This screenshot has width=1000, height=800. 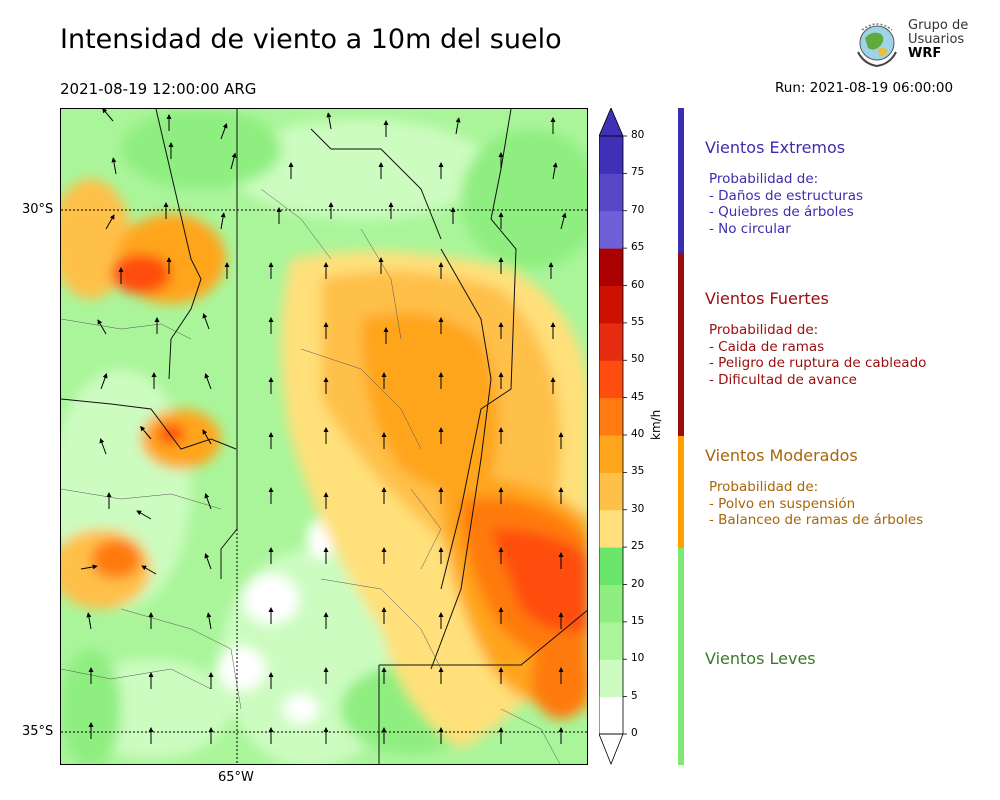 I want to click on colorbar, so click(x=618, y=436).